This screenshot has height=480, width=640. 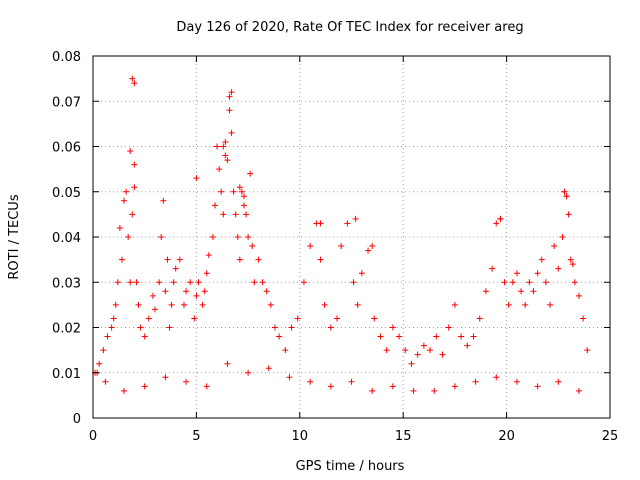 What do you see at coordinates (66, 238) in the screenshot?
I see `y-tick-label: 0.04` at bounding box center [66, 238].